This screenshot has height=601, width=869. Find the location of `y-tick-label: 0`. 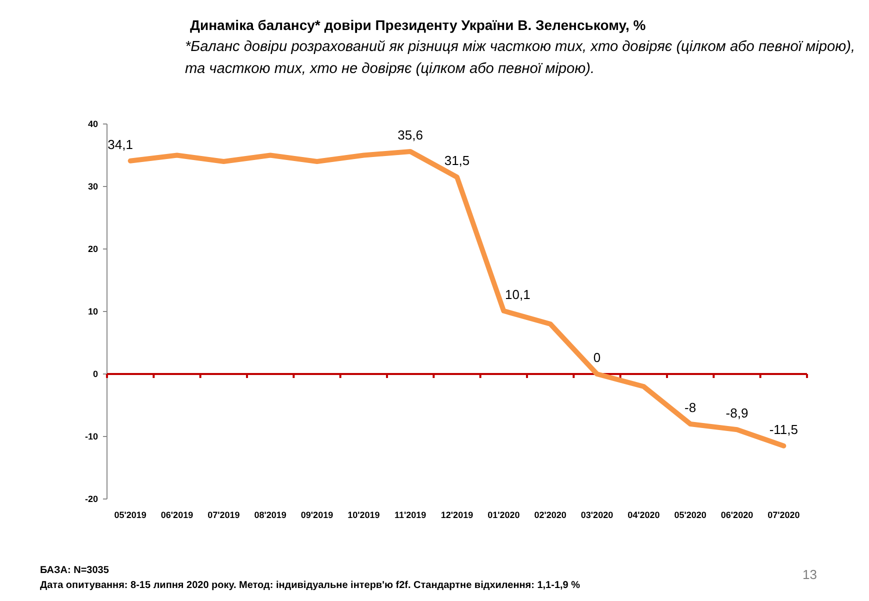

y-tick-label: 0 is located at coordinates (95, 374).